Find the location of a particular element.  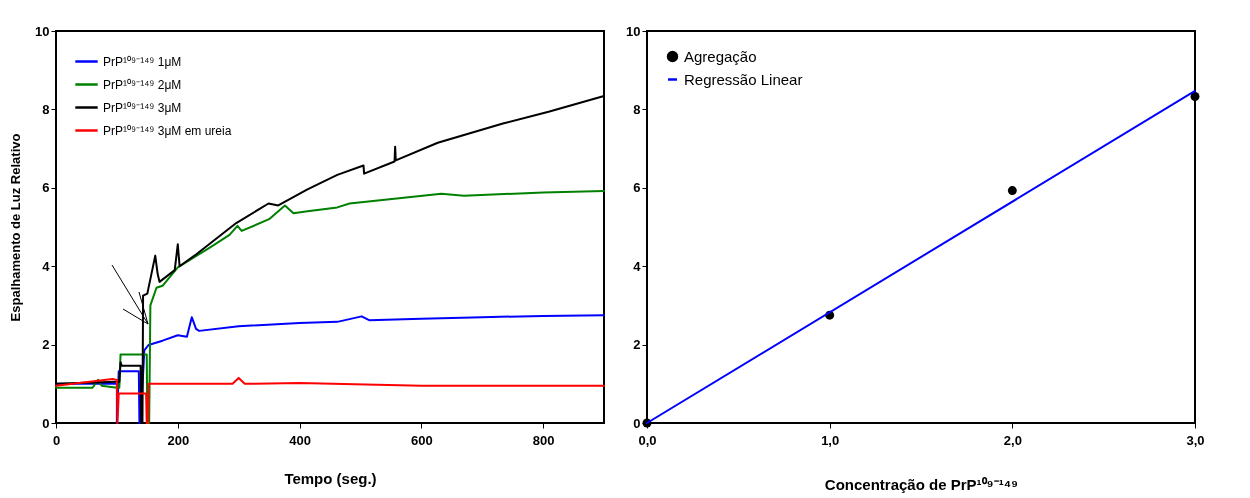

x-axis-title: Tempo (seg.) is located at coordinates (330, 478).